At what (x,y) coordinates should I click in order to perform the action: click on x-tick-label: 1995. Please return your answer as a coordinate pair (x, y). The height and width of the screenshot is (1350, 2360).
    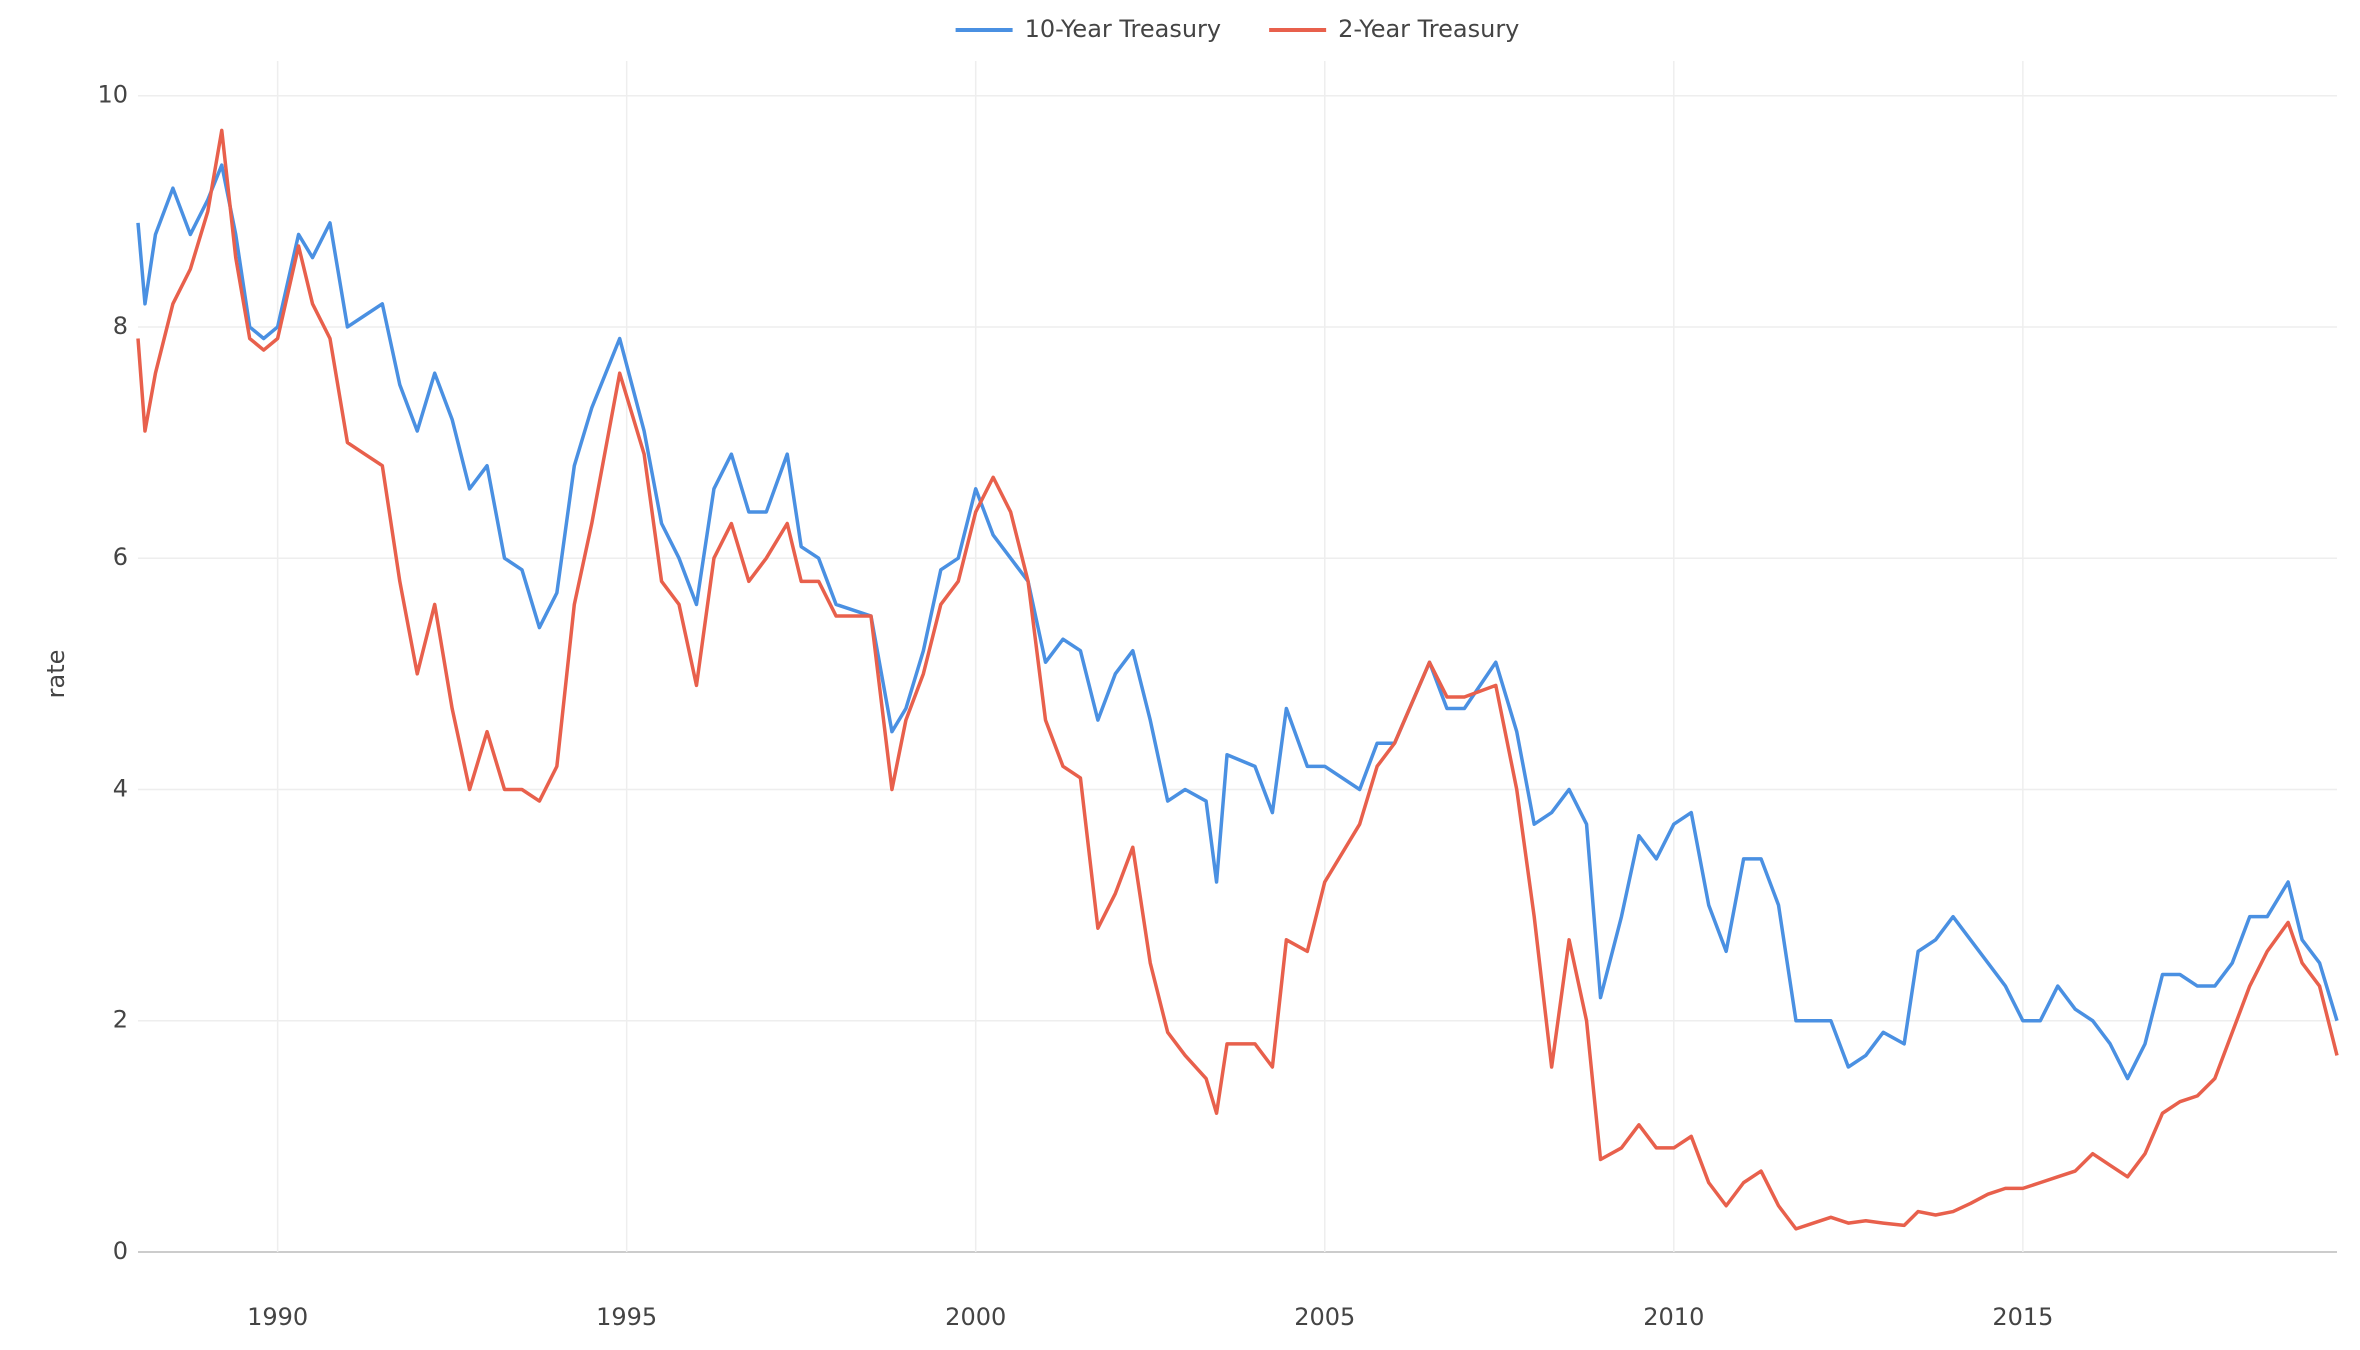
    Looking at the image, I should click on (626, 1317).